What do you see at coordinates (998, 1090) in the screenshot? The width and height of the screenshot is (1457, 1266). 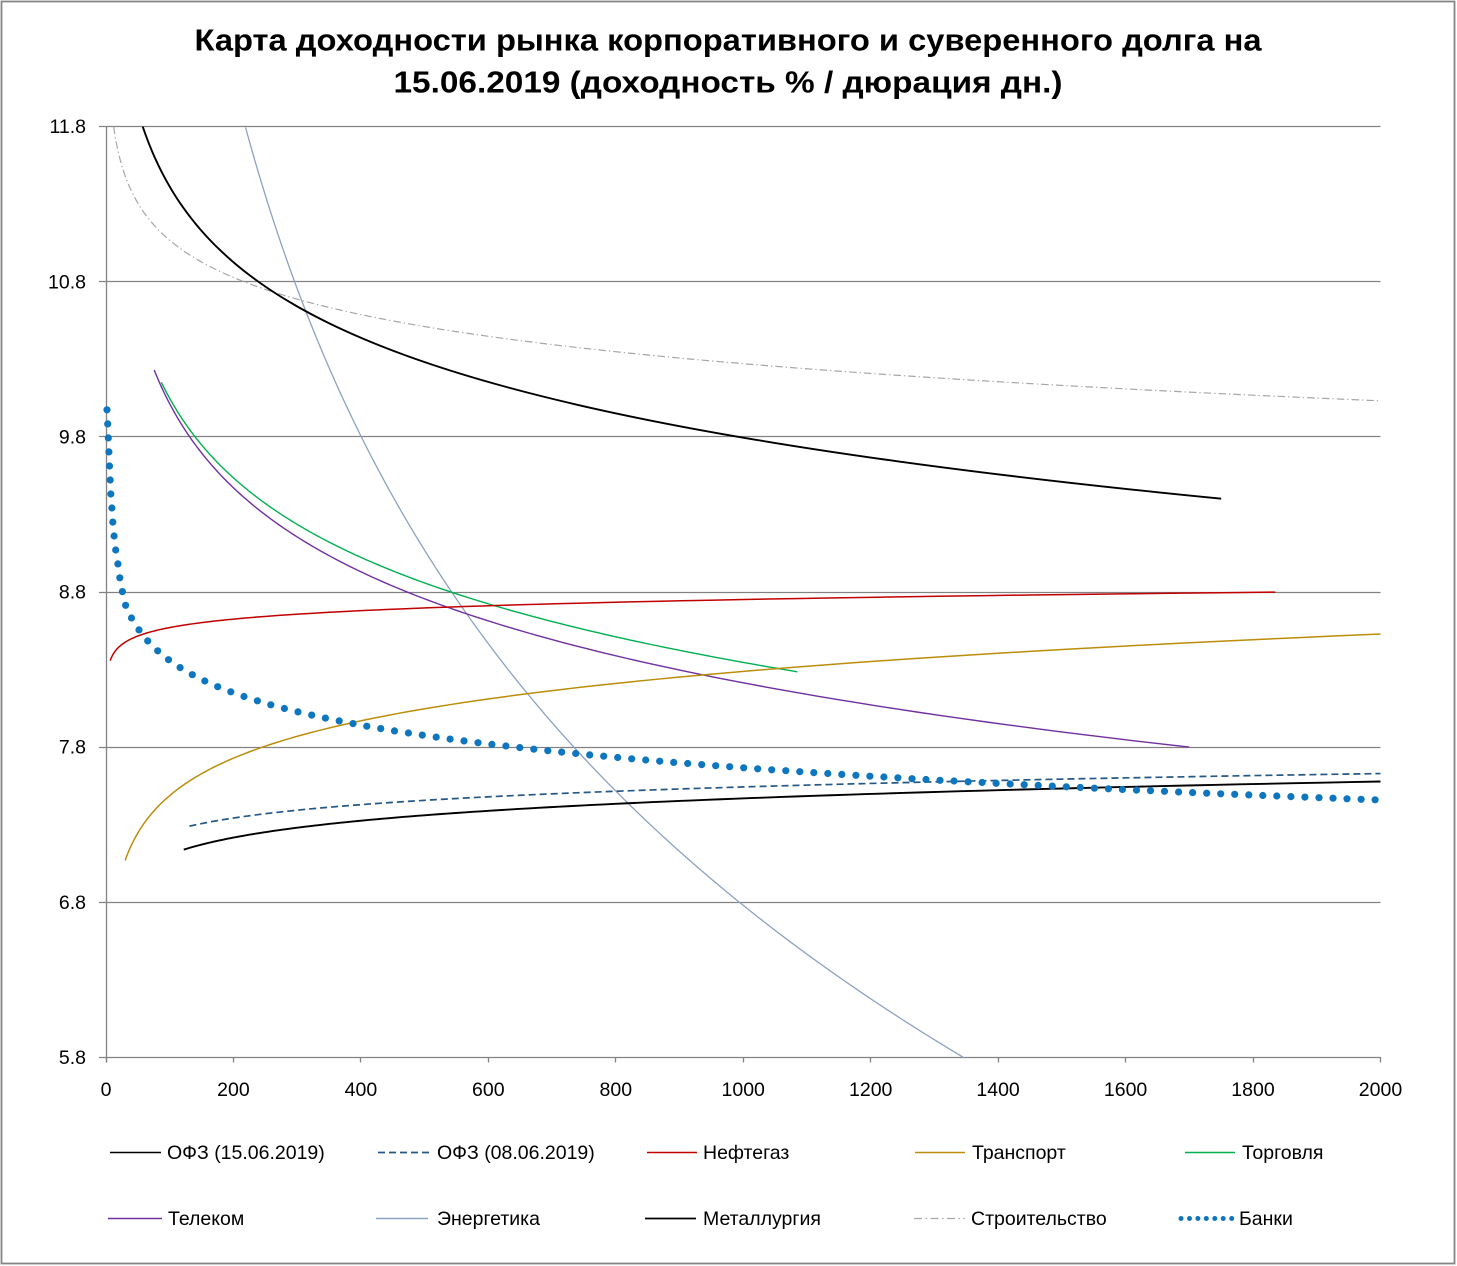 I see `svg-text: 1400` at bounding box center [998, 1090].